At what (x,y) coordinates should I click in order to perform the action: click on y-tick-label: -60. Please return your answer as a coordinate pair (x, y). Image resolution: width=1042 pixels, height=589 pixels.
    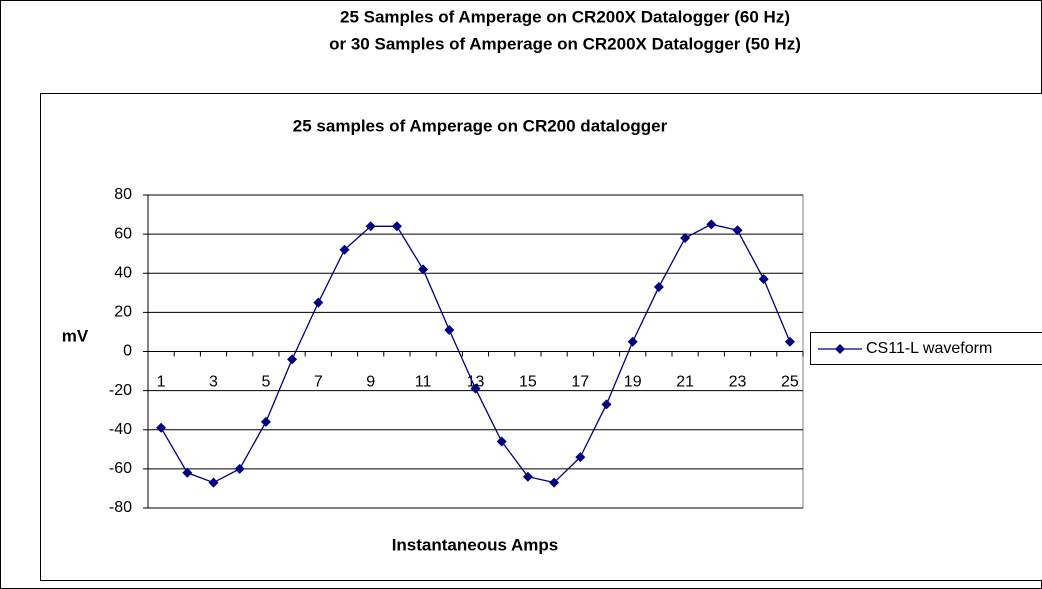
    Looking at the image, I should click on (120, 468).